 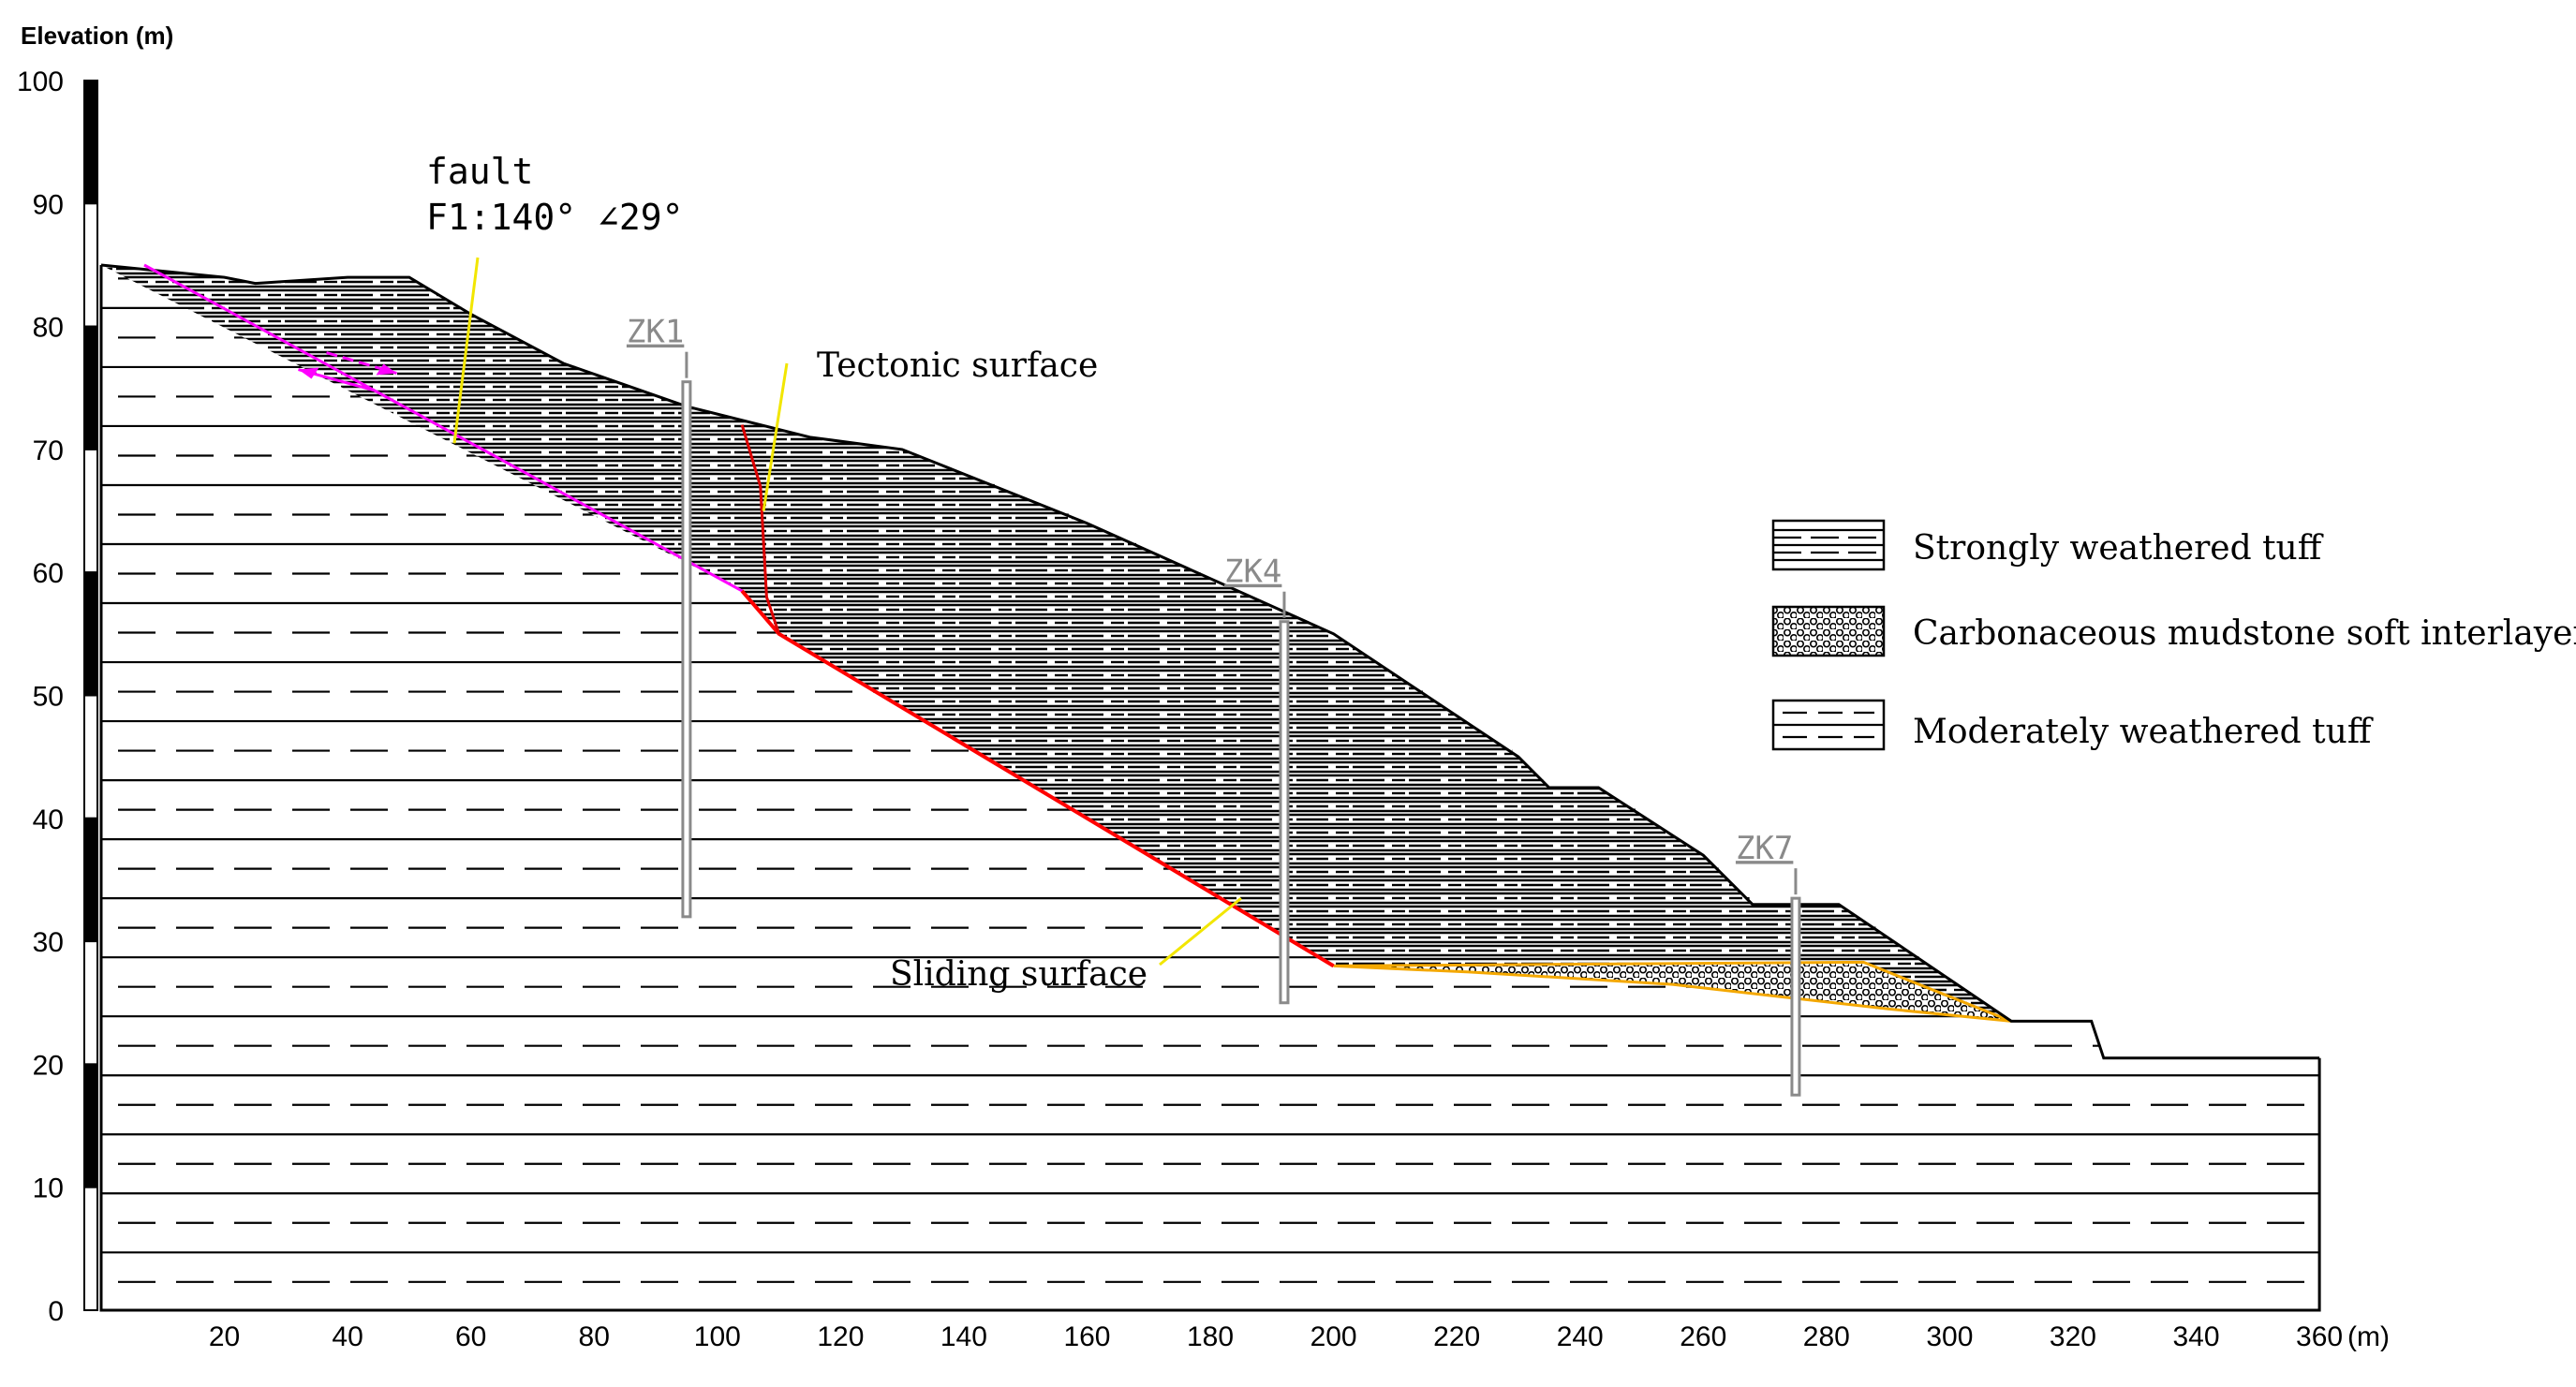 I want to click on tectonic-surface-label: Tectonic surface, so click(x=957, y=366).